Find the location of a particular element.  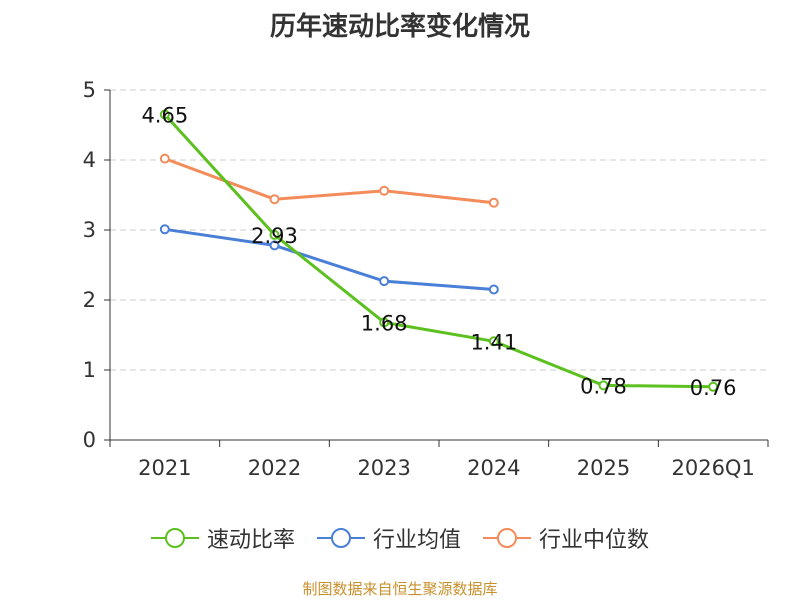

legend-label: 行业均值 is located at coordinates (416, 540).